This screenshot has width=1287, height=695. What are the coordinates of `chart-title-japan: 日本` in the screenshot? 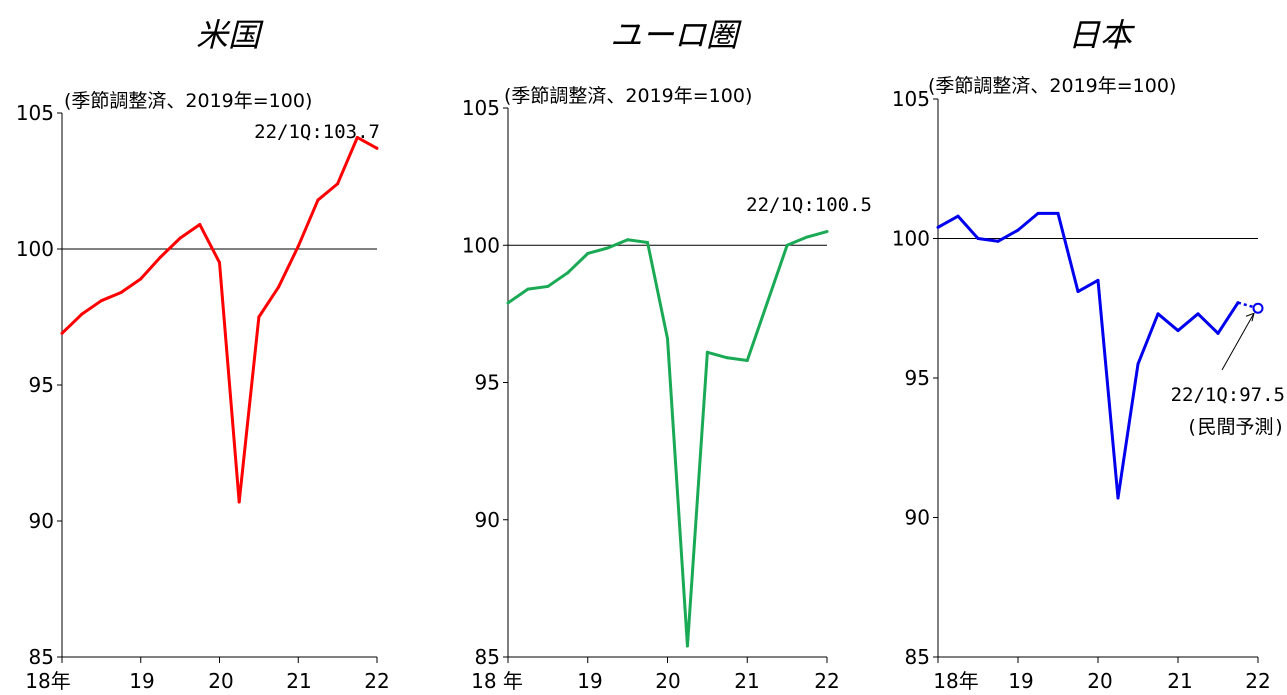 It's located at (1100, 35).